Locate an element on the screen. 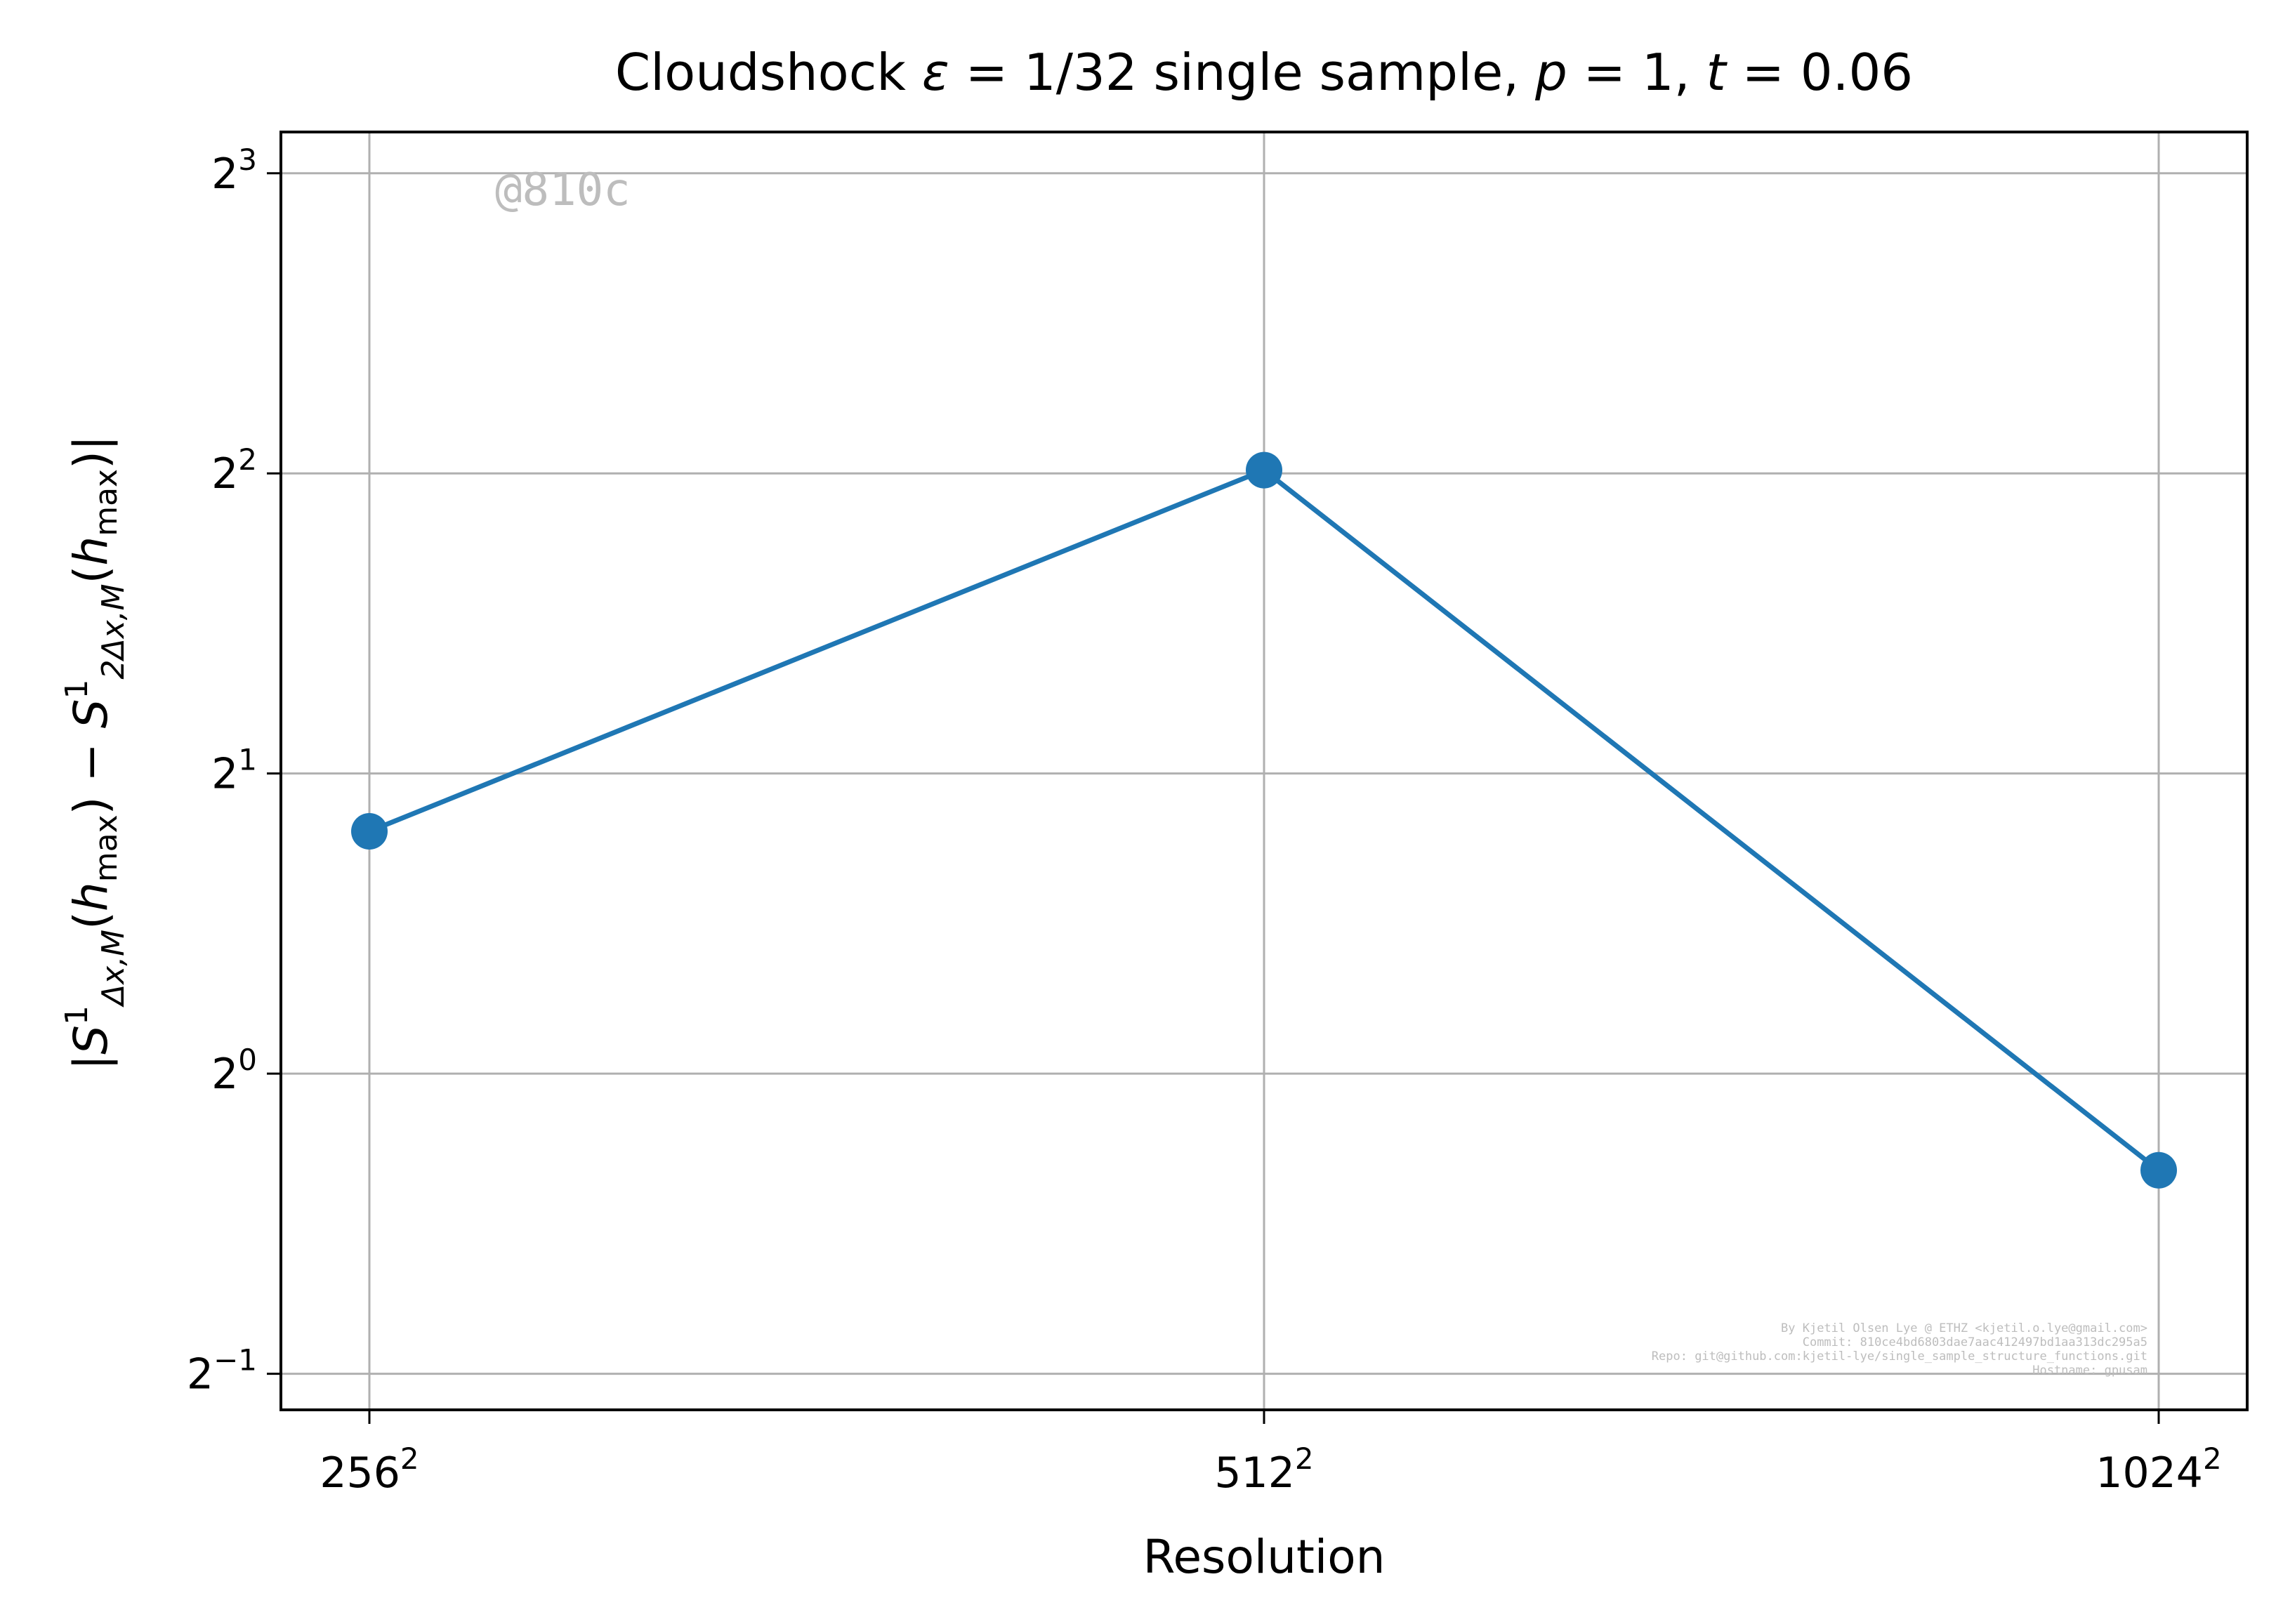  x-axis-label: Resolution is located at coordinates (1264, 1557).